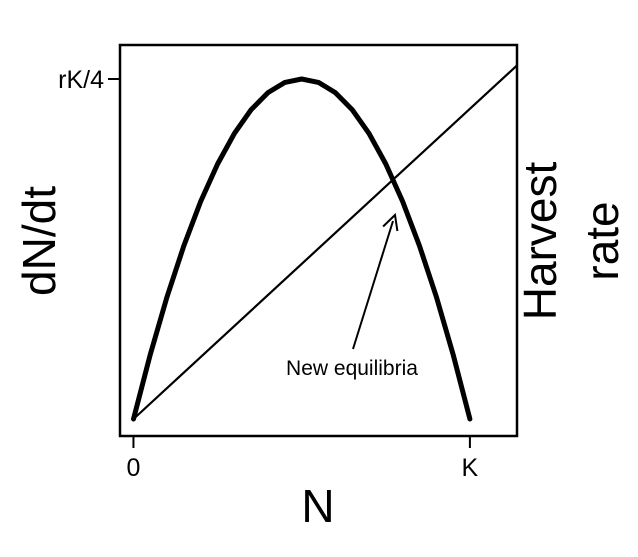 The image size is (638, 557). I want to click on y-tick-label: rK/4, so click(81, 80).